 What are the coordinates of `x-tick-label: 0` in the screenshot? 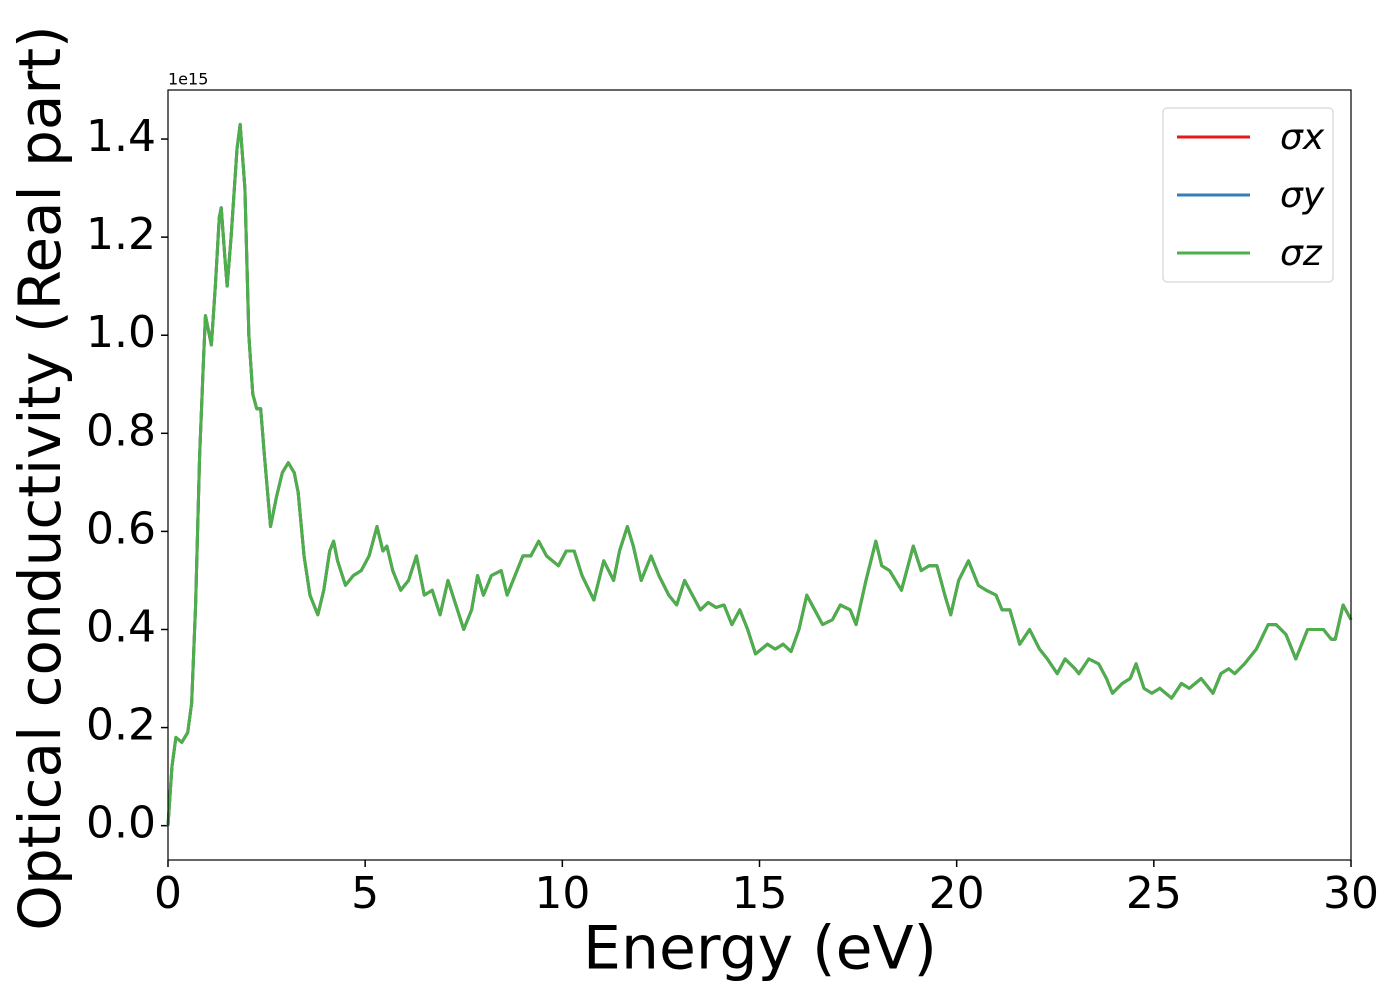 It's located at (168, 893).